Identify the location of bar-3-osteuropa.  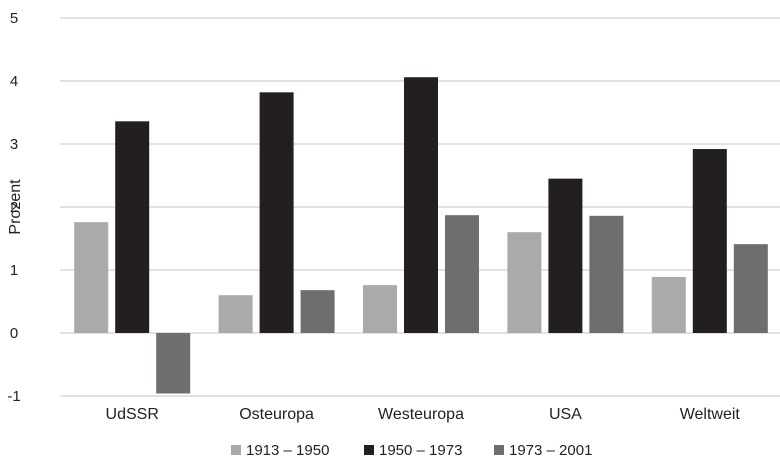
(317, 311).